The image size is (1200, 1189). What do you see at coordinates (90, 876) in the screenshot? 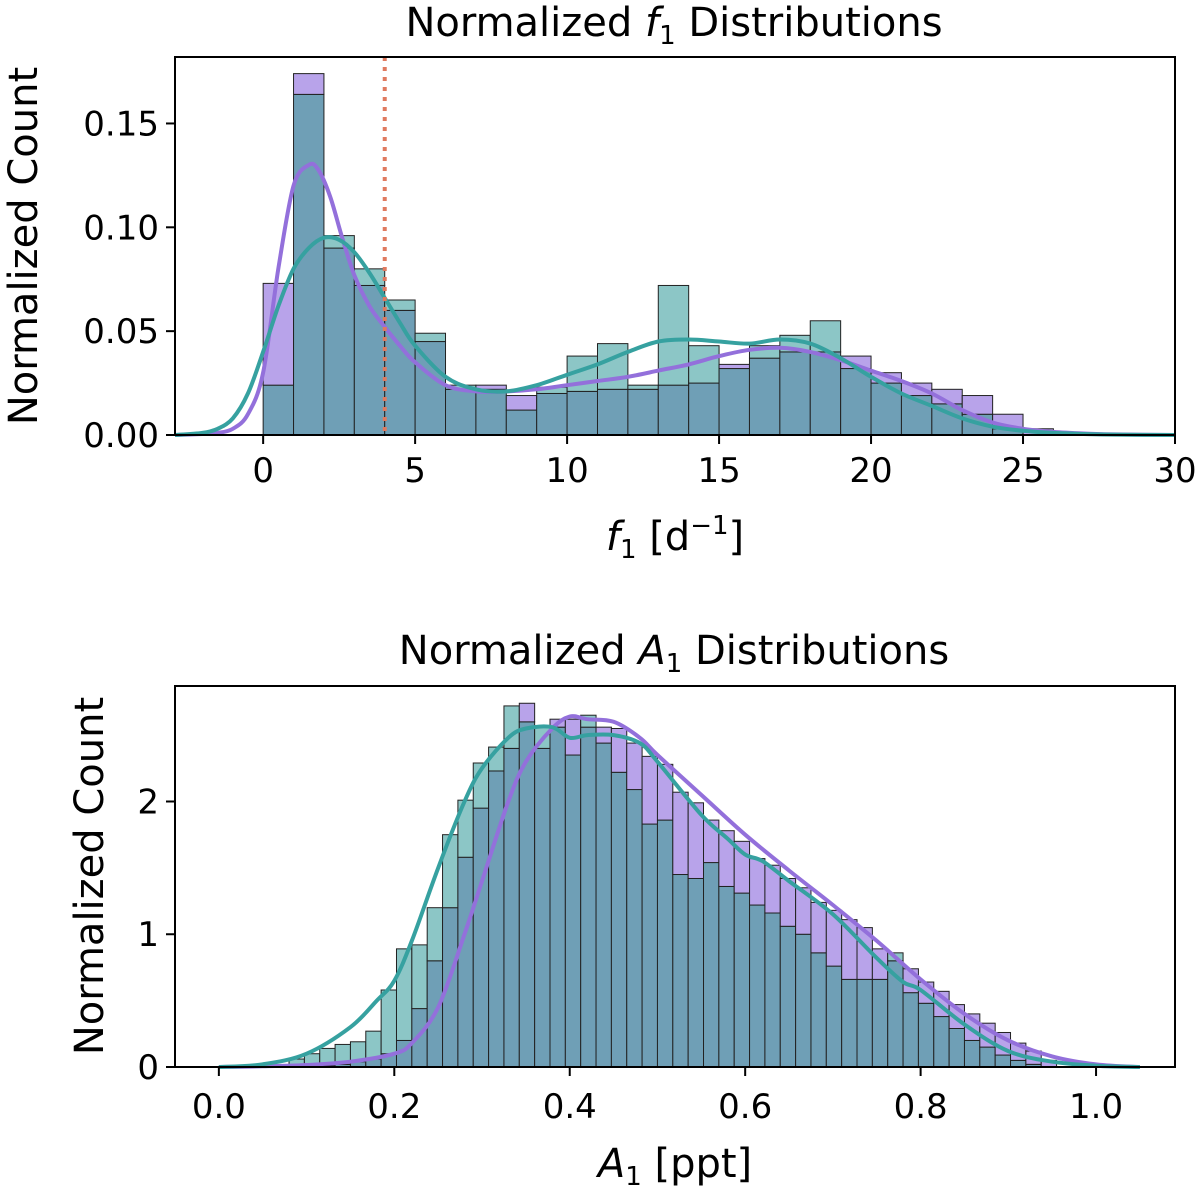
I see `chart-a1-ylabel: Normalized Count` at bounding box center [90, 876].